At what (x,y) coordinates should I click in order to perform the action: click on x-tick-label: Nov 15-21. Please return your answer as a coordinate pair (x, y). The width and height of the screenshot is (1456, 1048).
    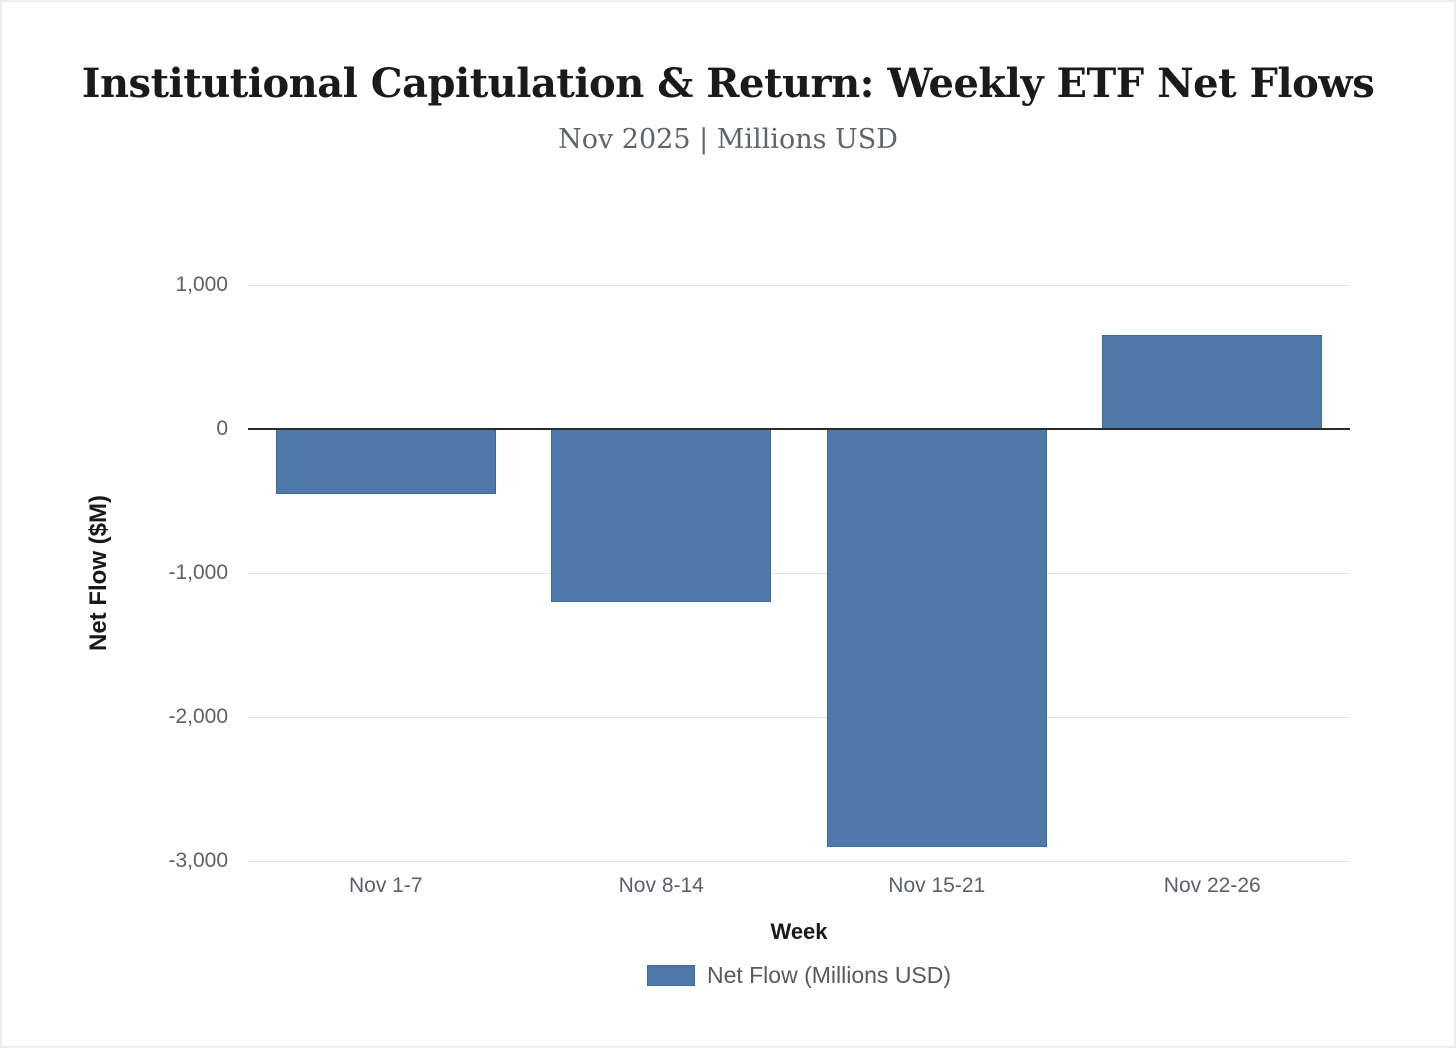
    Looking at the image, I should click on (937, 885).